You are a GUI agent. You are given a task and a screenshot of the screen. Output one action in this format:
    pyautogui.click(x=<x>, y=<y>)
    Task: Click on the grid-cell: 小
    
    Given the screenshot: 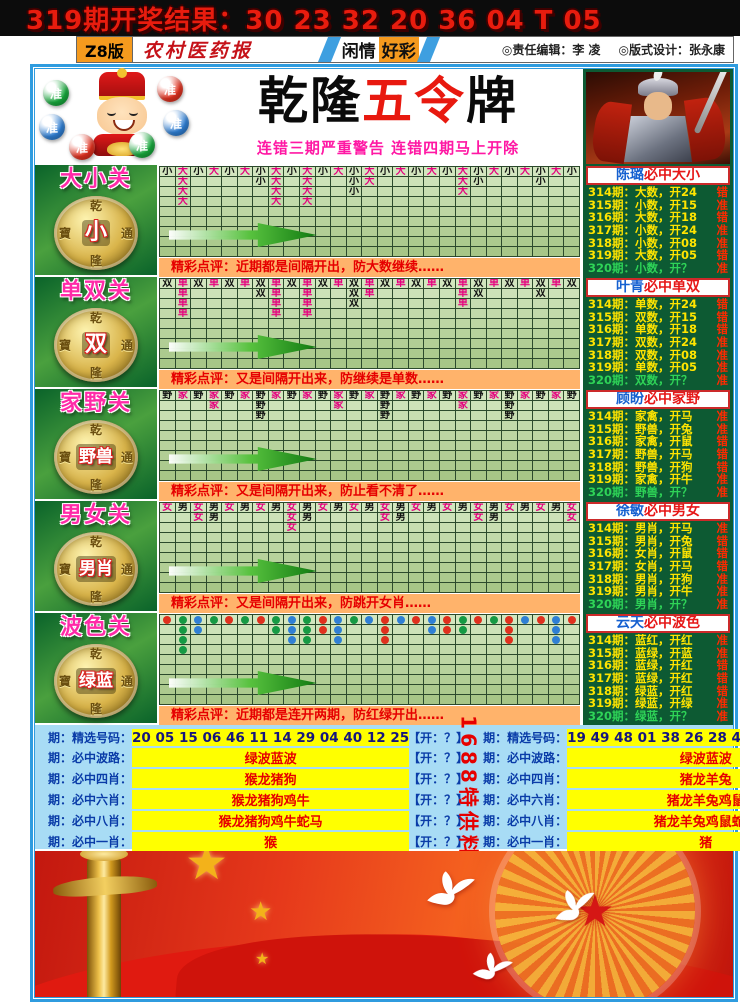 What is the action you would take?
    pyautogui.click(x=540, y=181)
    